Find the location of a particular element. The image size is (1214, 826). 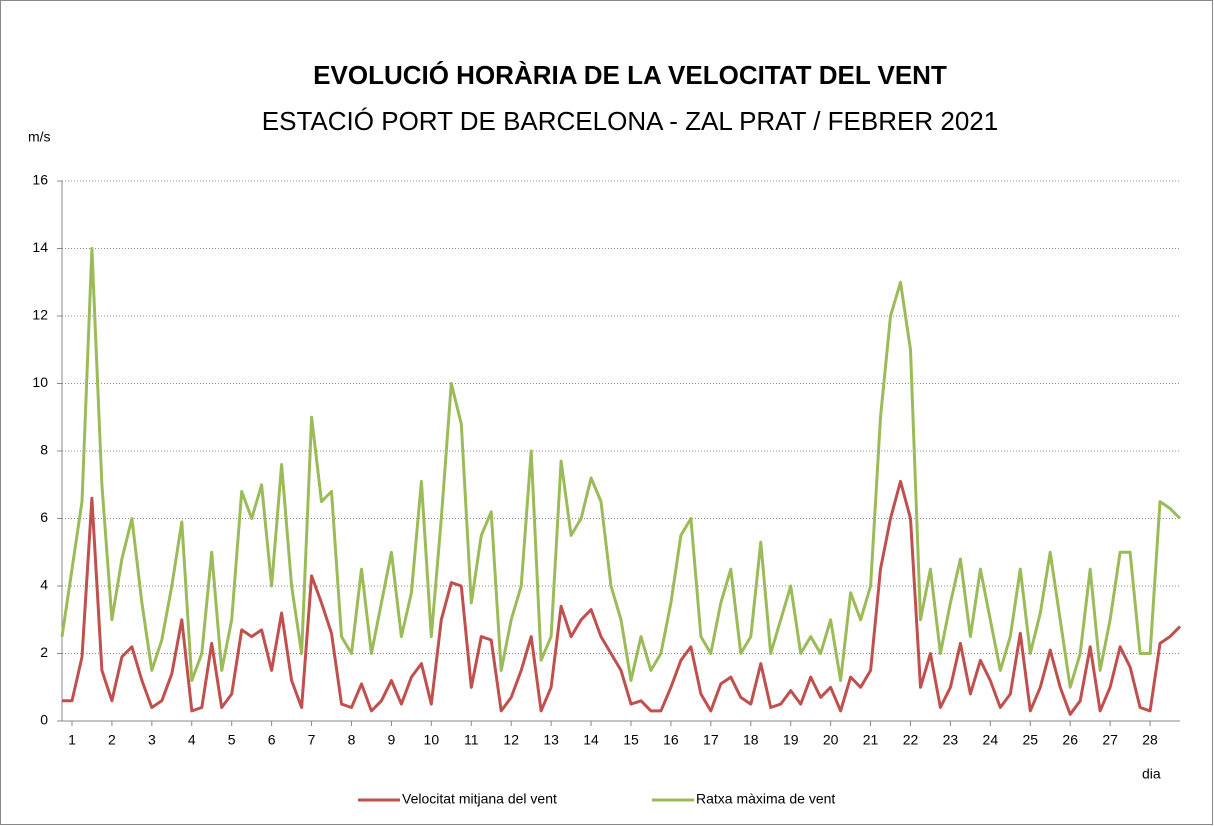

x-tick-label: 1 is located at coordinates (72, 740).